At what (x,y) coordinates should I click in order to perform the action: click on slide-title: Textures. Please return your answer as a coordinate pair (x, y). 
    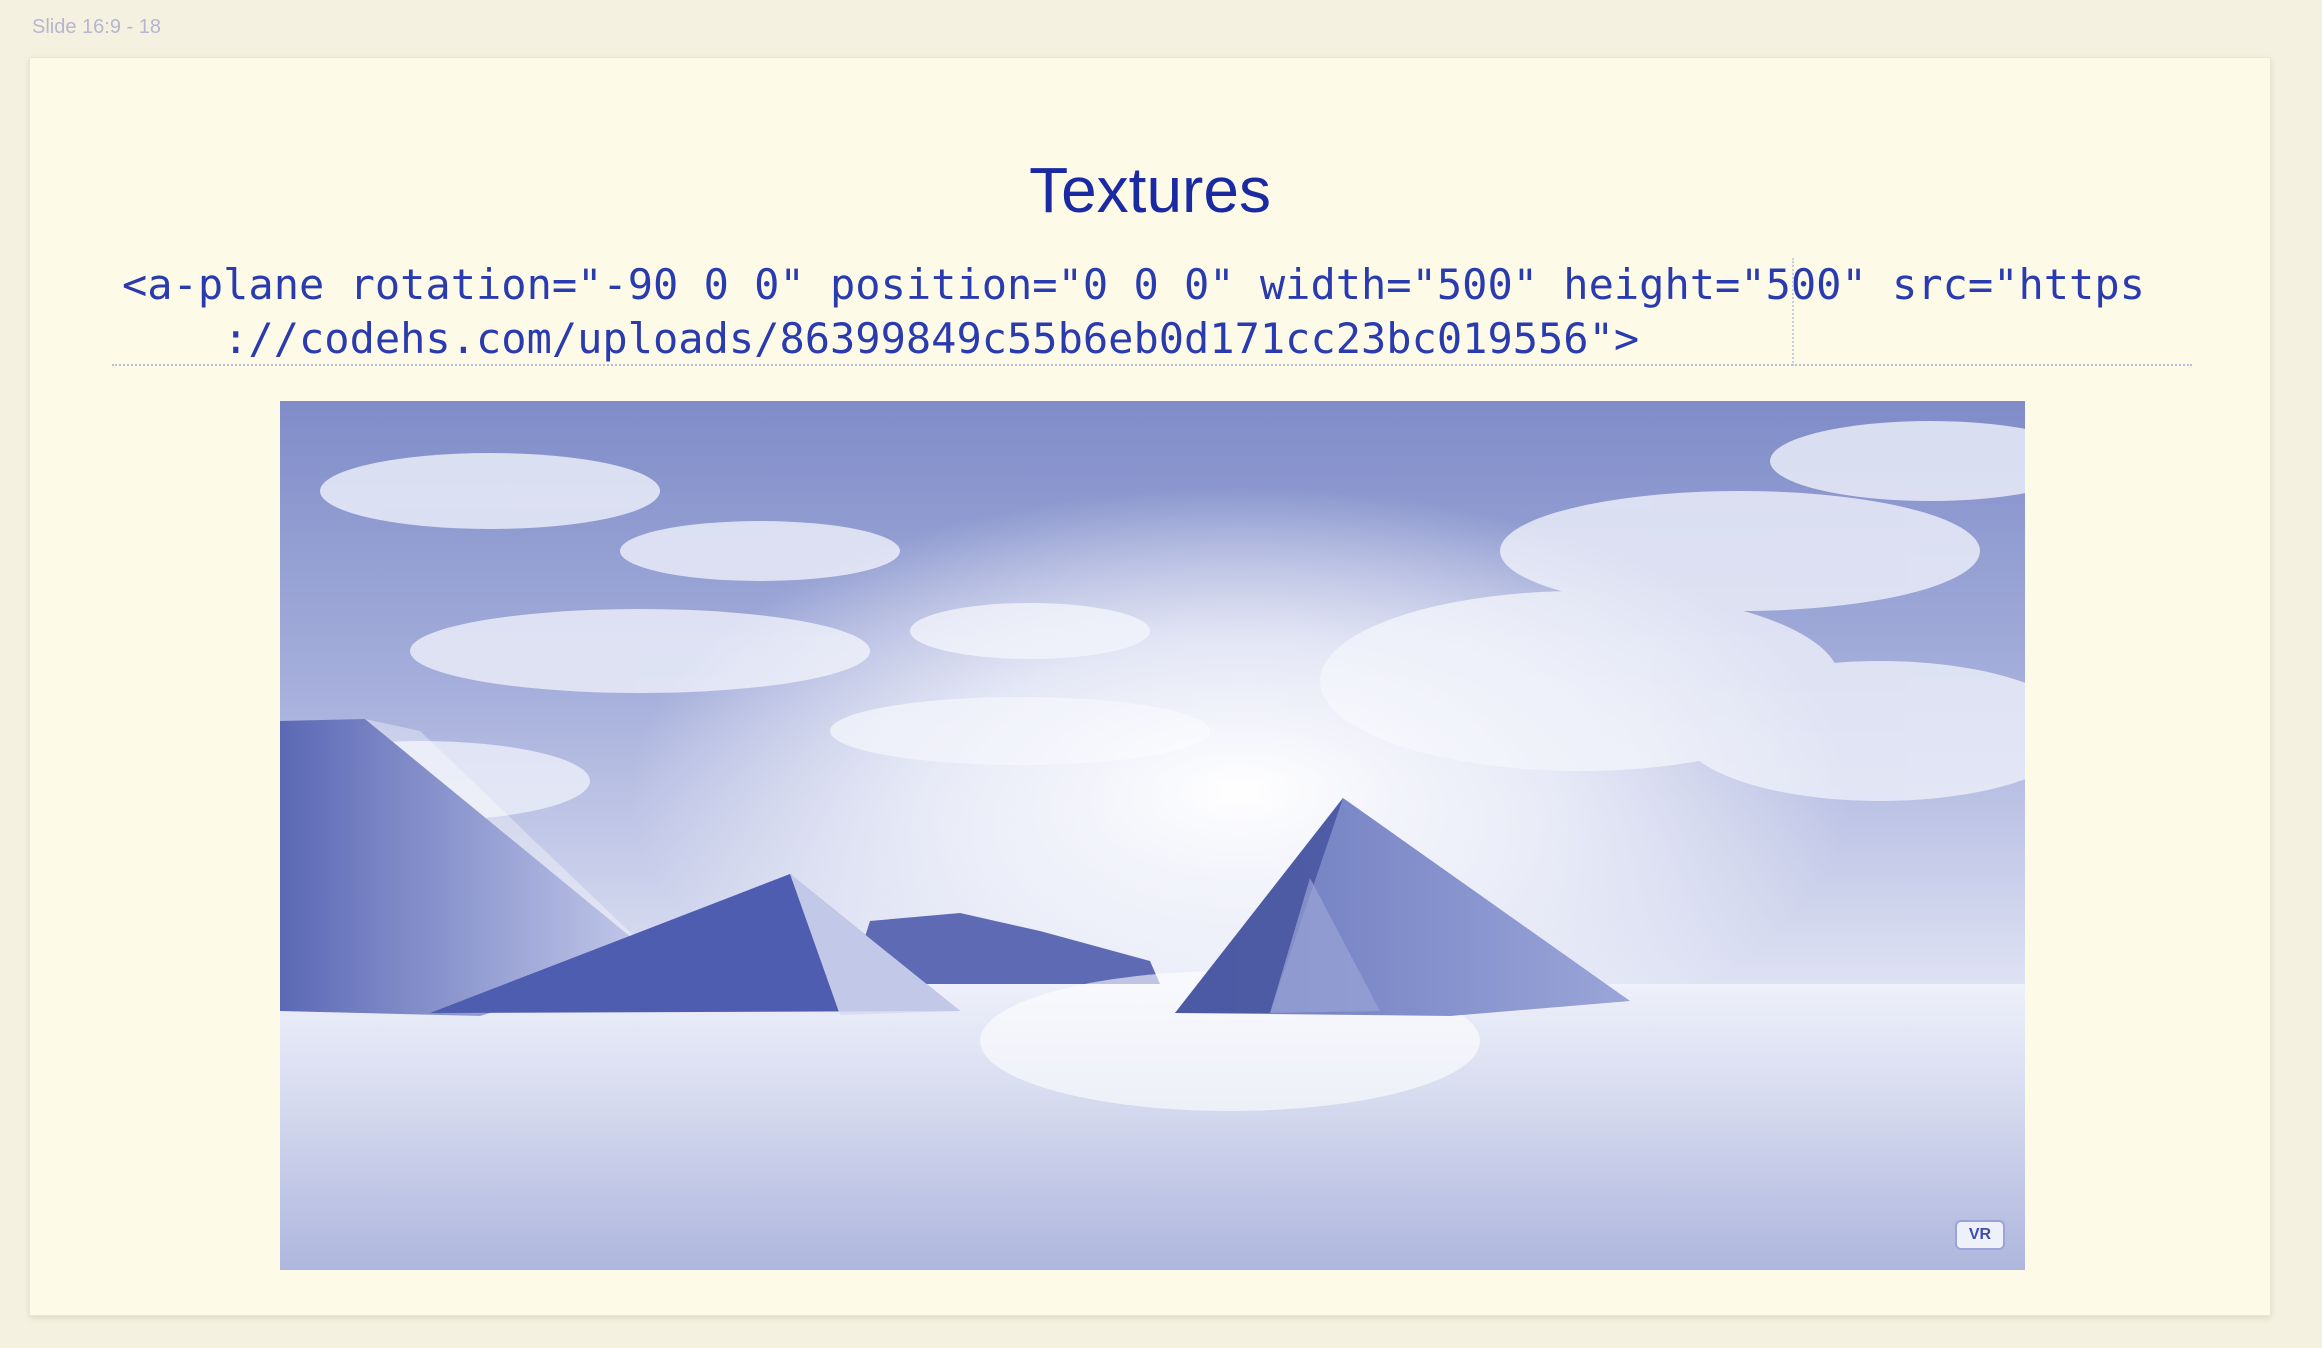
    Looking at the image, I should click on (1150, 190).